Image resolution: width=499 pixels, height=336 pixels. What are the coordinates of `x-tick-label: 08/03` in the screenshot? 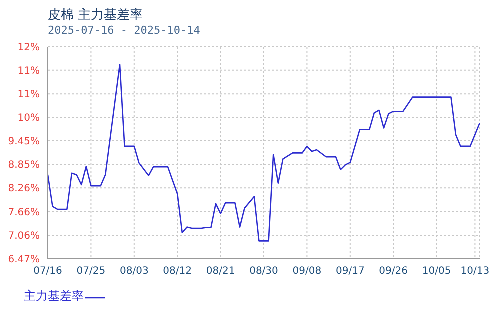 It's located at (134, 272).